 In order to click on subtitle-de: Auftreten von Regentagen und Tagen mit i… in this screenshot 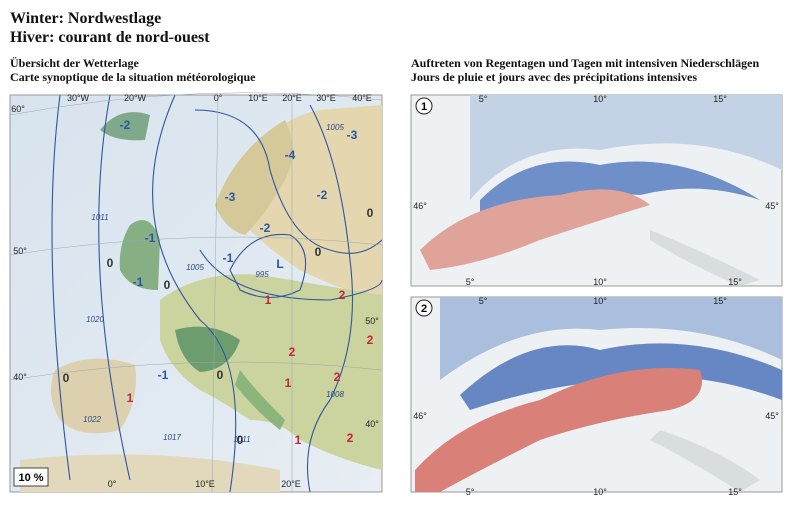, I will do `click(585, 63)`.